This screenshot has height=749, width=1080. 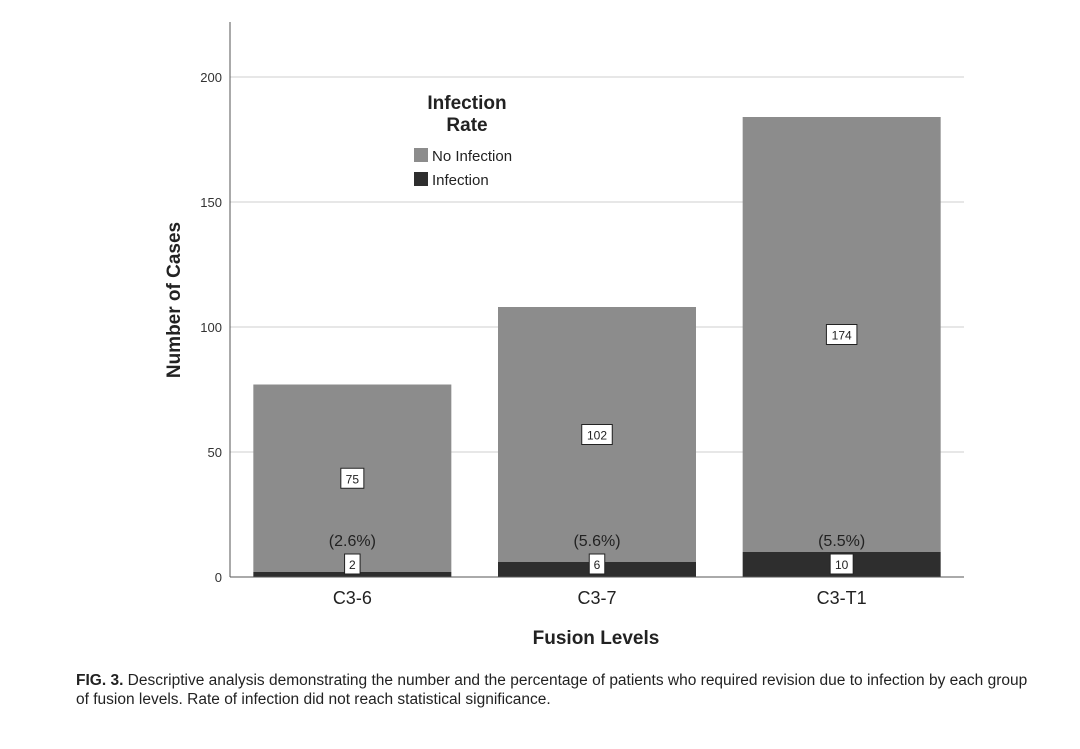 I want to click on infection-rate-label: (5.5%), so click(x=841, y=541).